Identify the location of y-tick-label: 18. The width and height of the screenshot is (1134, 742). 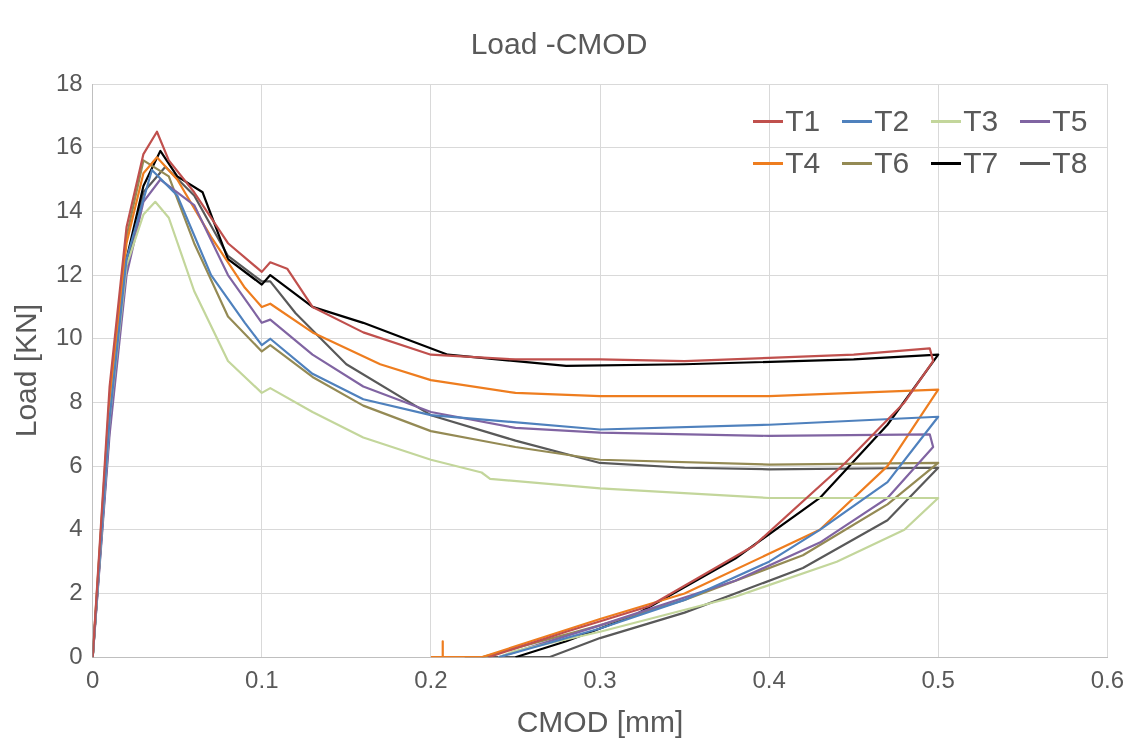
(69, 82).